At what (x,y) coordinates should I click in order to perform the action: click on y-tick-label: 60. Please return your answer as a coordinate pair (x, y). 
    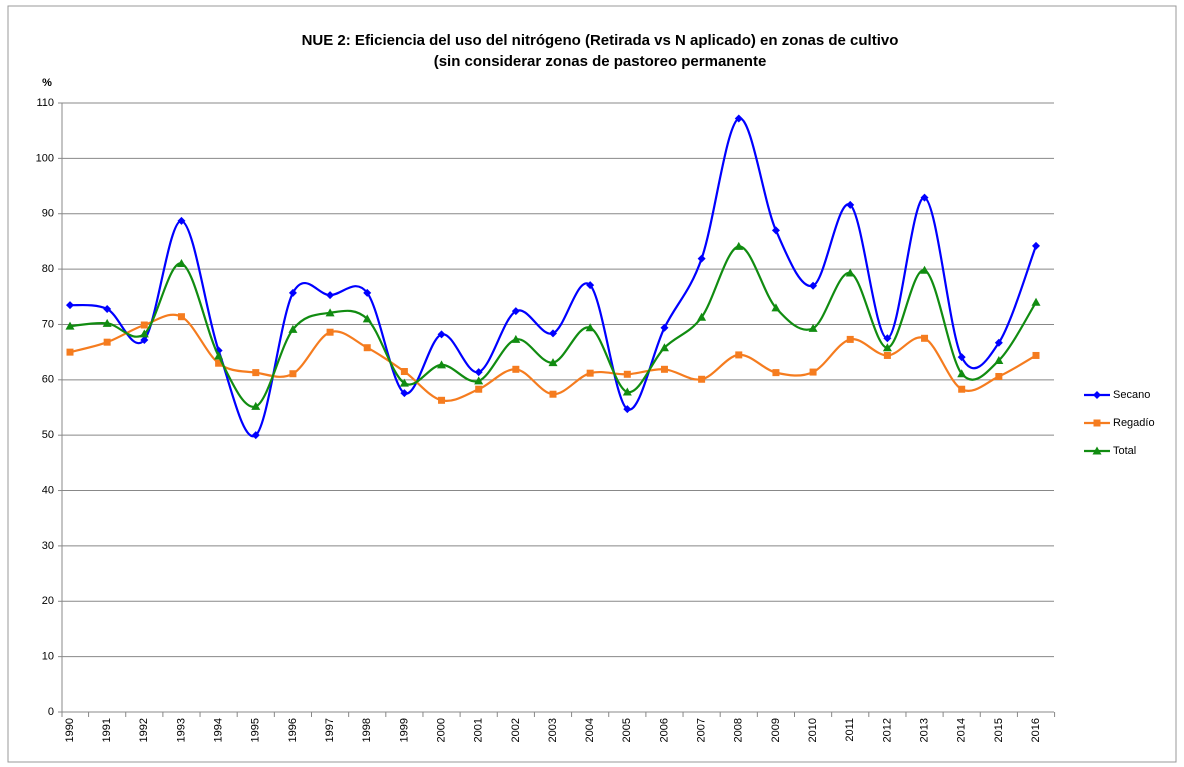
    Looking at the image, I should click on (48, 380).